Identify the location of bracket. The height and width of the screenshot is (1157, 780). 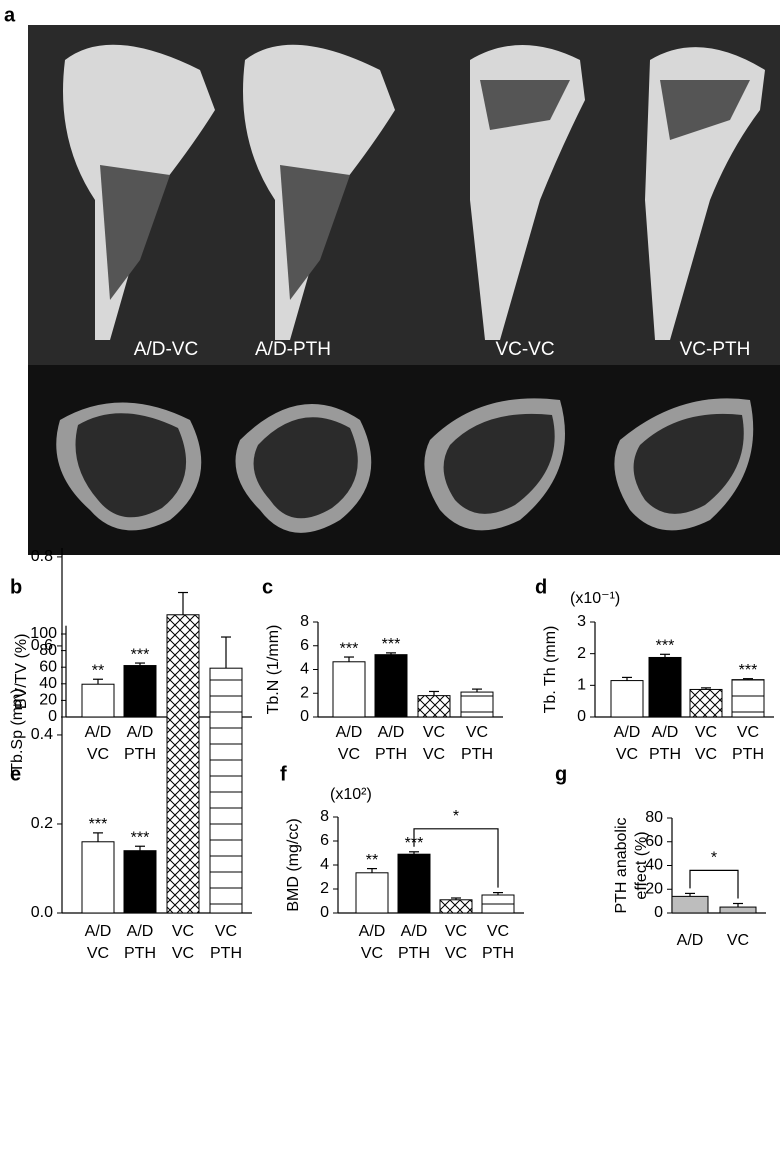
(714, 884).